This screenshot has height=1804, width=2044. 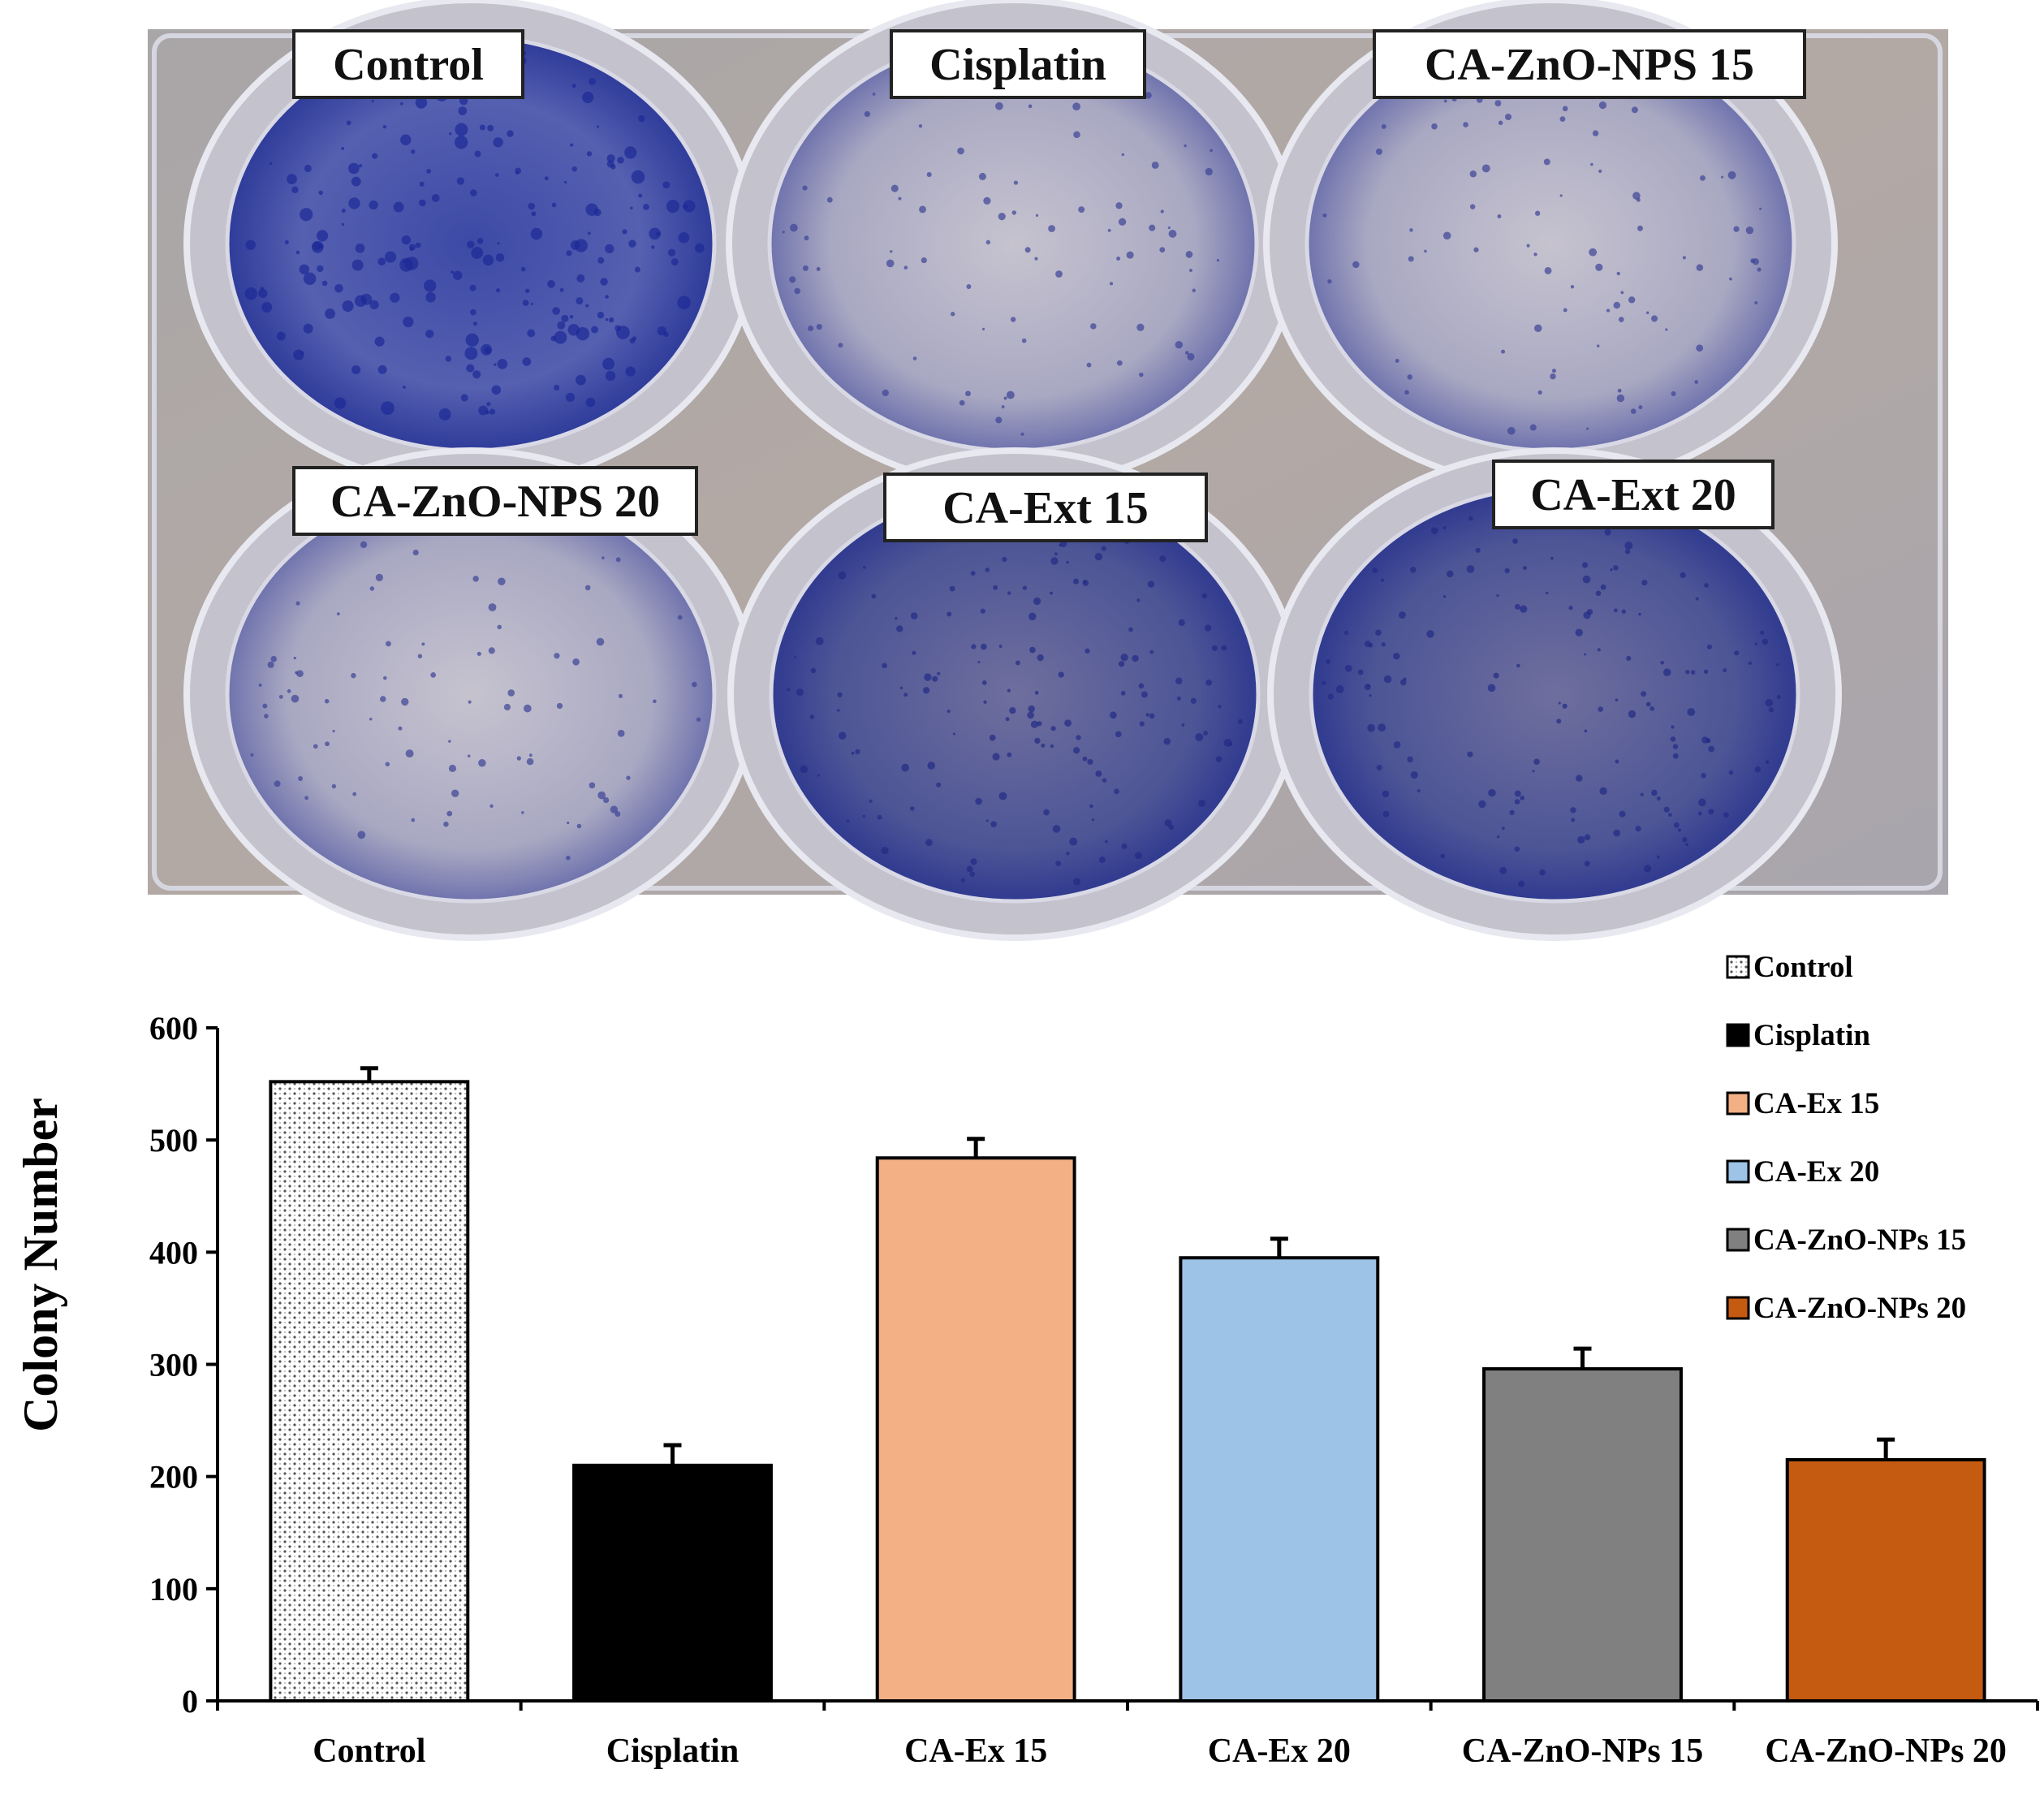 I want to click on y-tick-label: 500, so click(x=173, y=1140).